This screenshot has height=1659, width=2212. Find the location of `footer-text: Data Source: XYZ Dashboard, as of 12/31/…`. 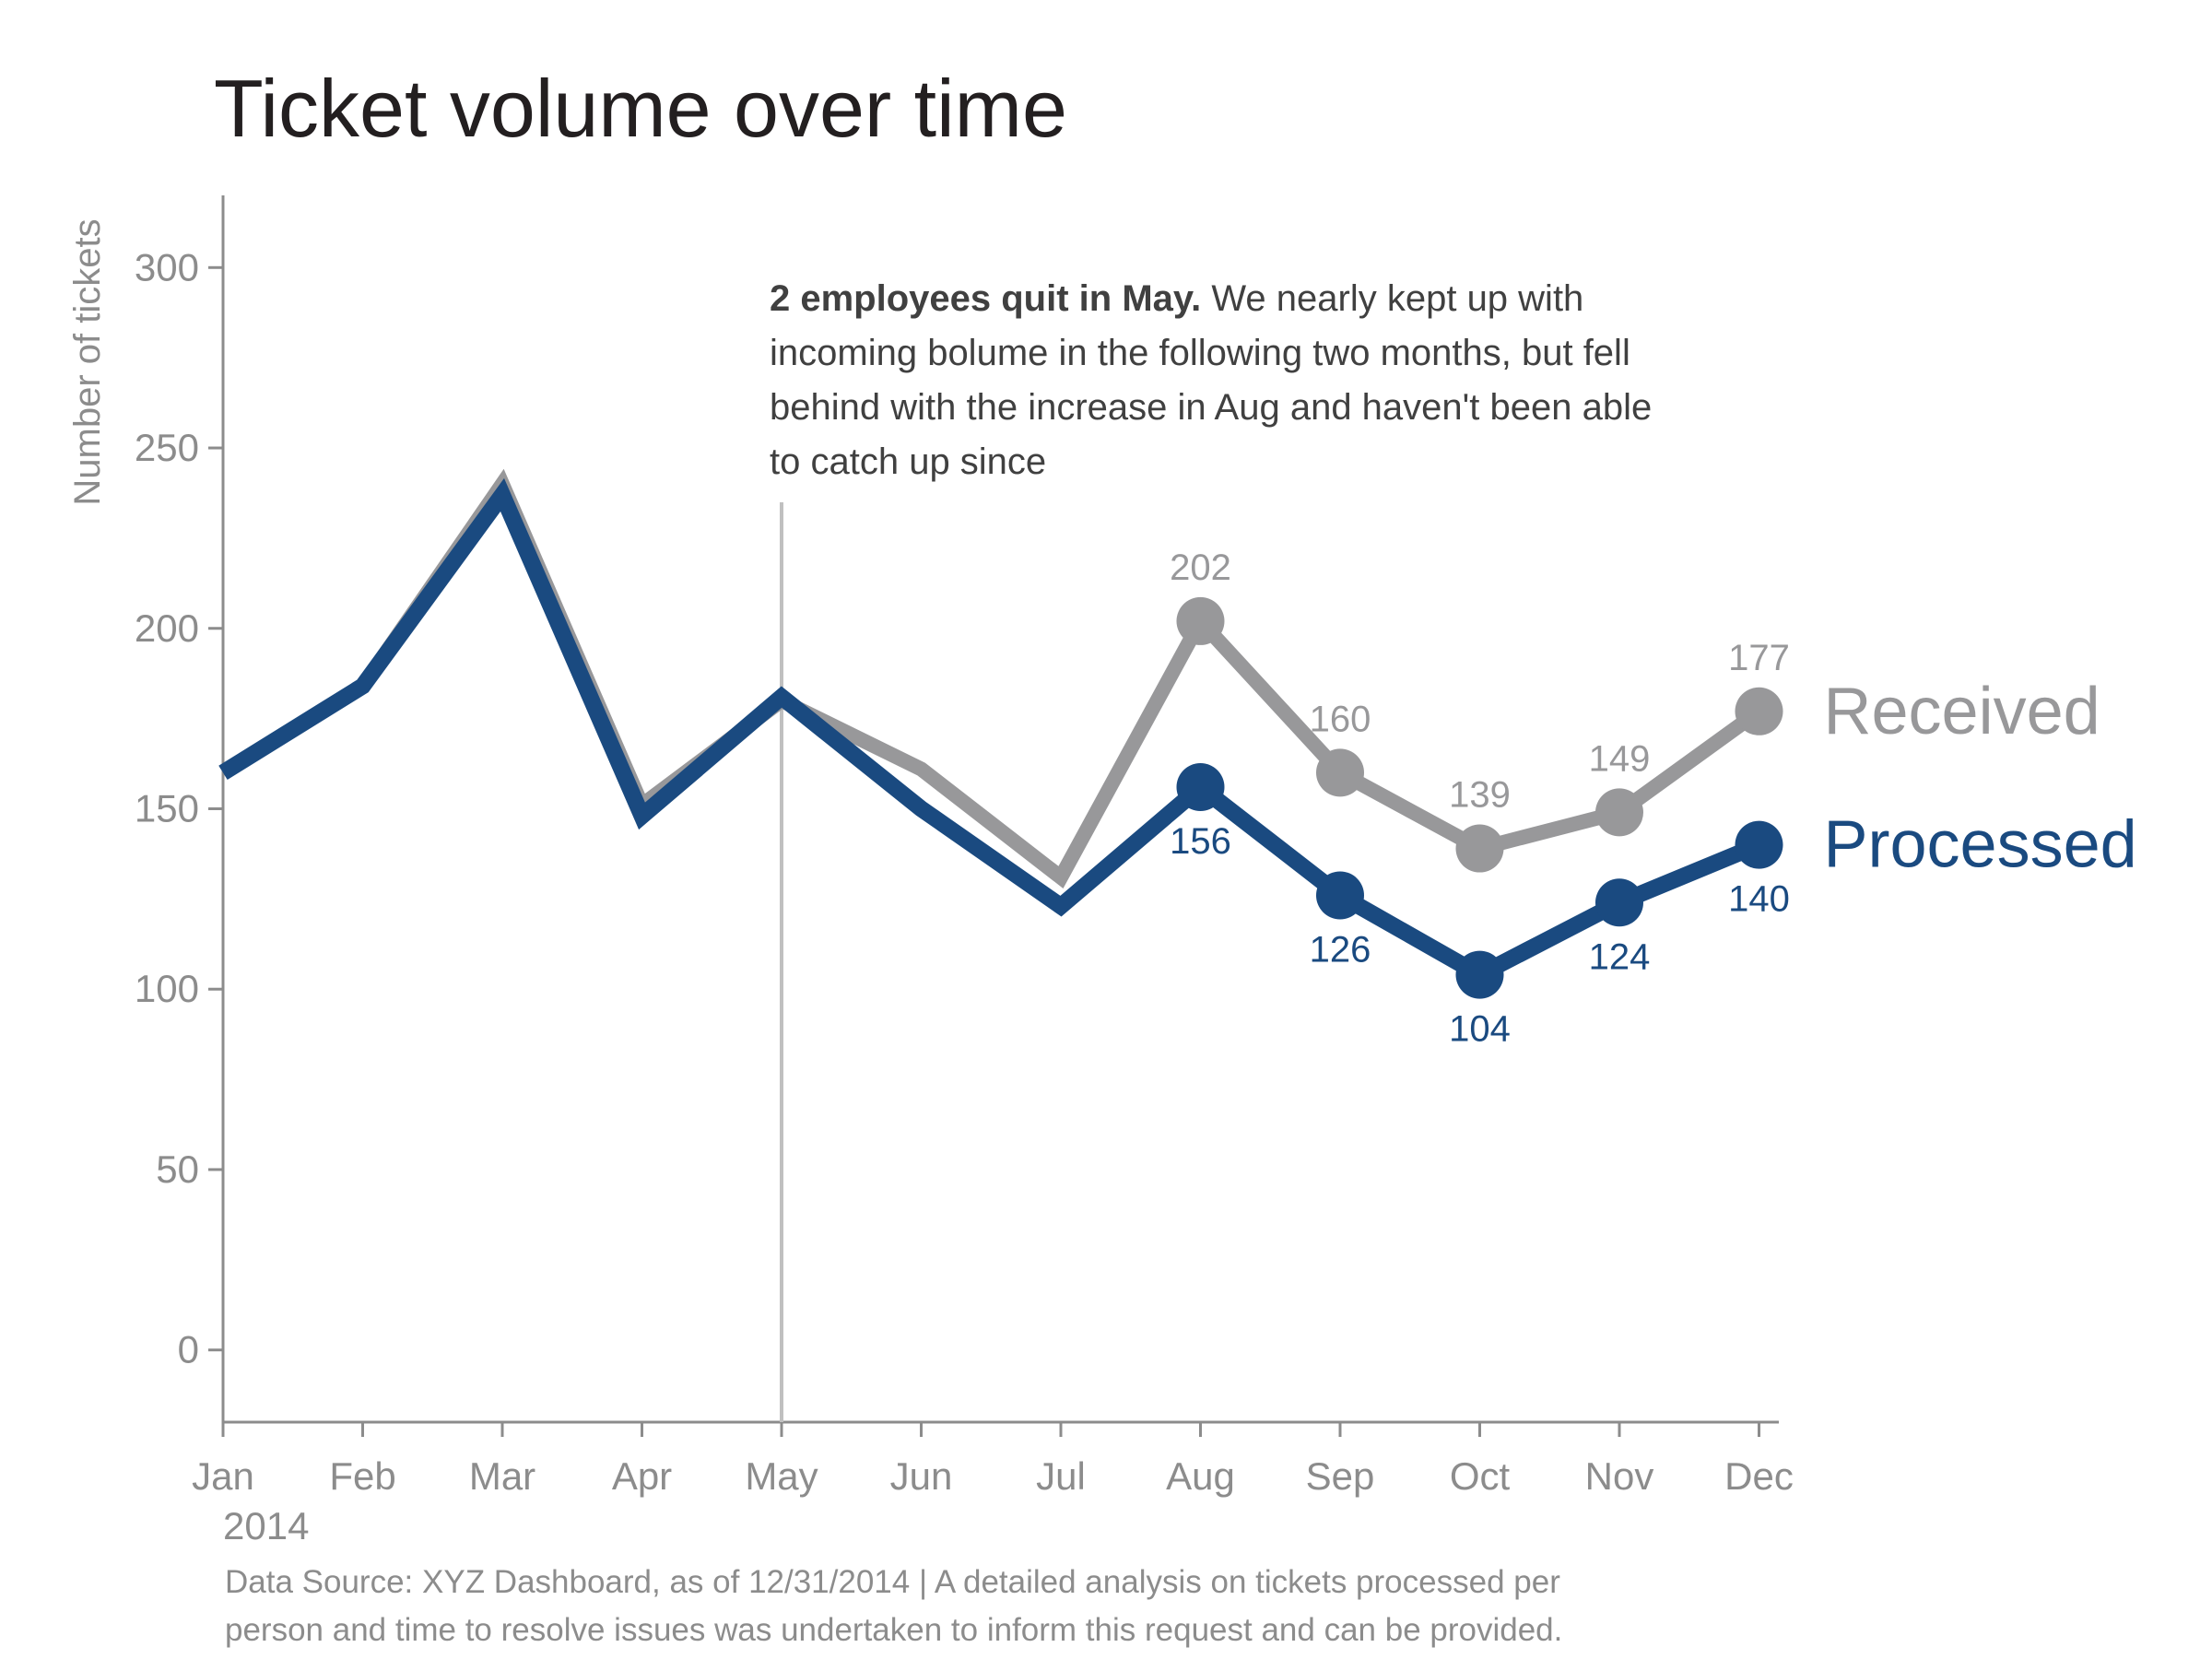

footer-text: Data Source: XYZ Dashboard, as of 12/31/… is located at coordinates (892, 1582).